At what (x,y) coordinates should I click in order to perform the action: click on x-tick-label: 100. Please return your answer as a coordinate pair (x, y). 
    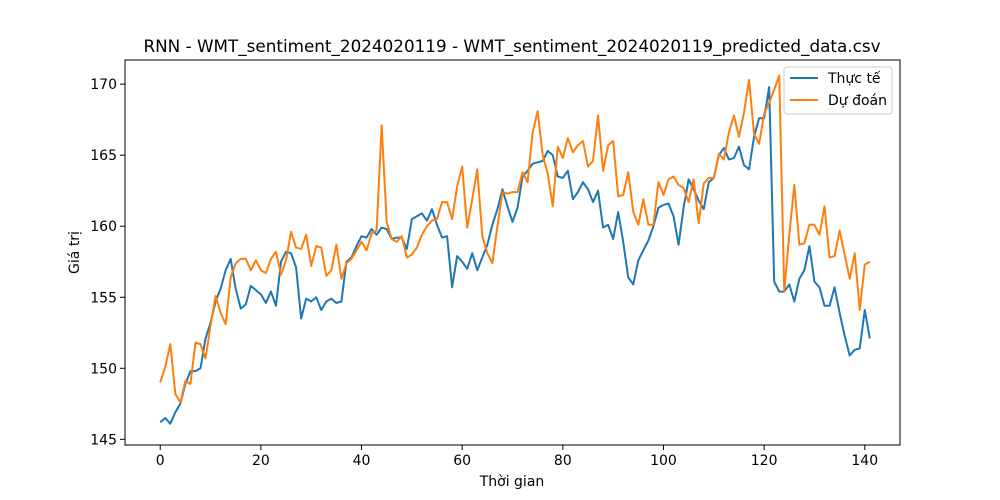
    Looking at the image, I should click on (663, 461).